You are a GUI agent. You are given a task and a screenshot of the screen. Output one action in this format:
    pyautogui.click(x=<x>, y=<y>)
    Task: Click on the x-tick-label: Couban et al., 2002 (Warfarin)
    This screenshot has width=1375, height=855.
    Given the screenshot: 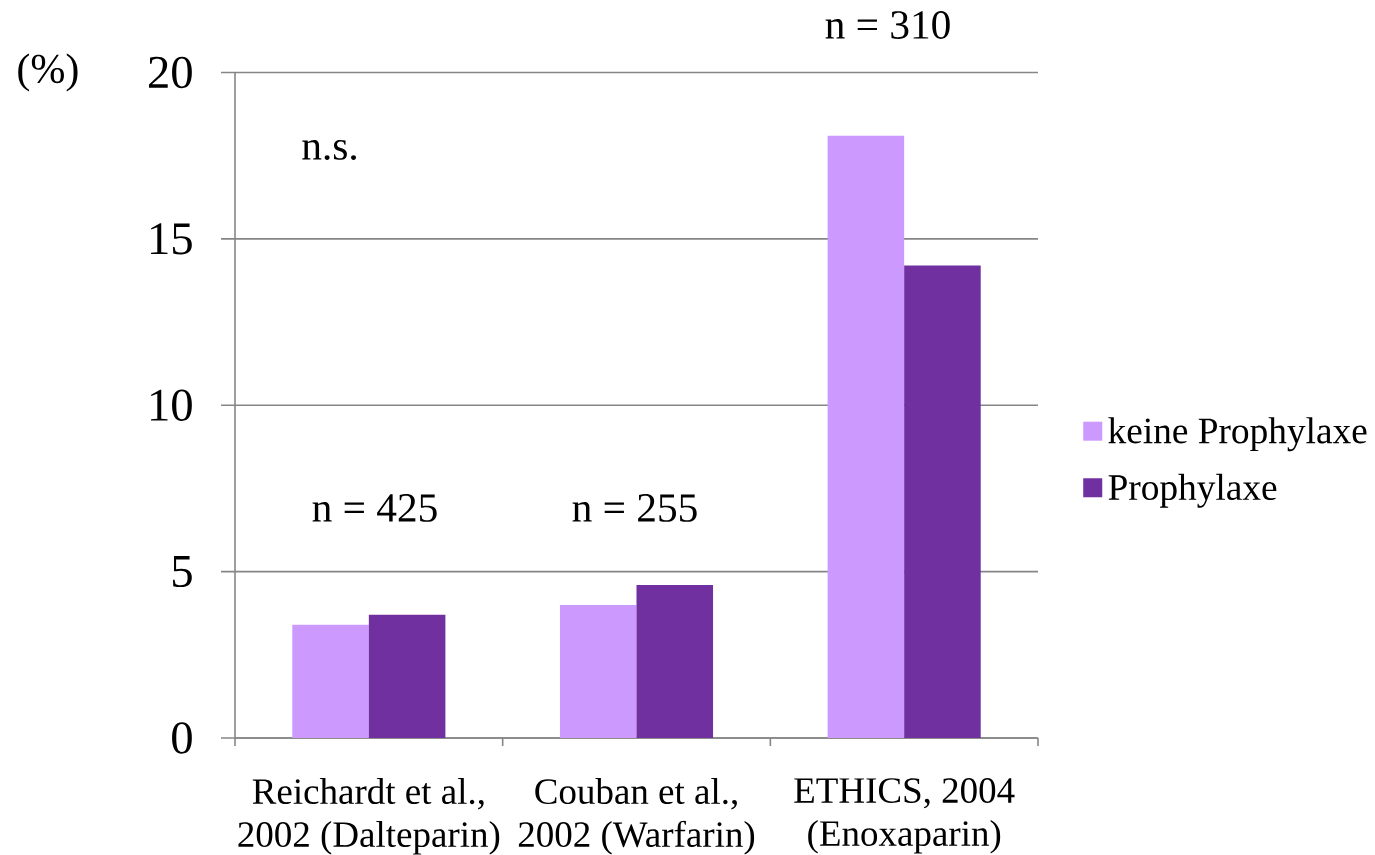 What is the action you would take?
    pyautogui.click(x=636, y=816)
    